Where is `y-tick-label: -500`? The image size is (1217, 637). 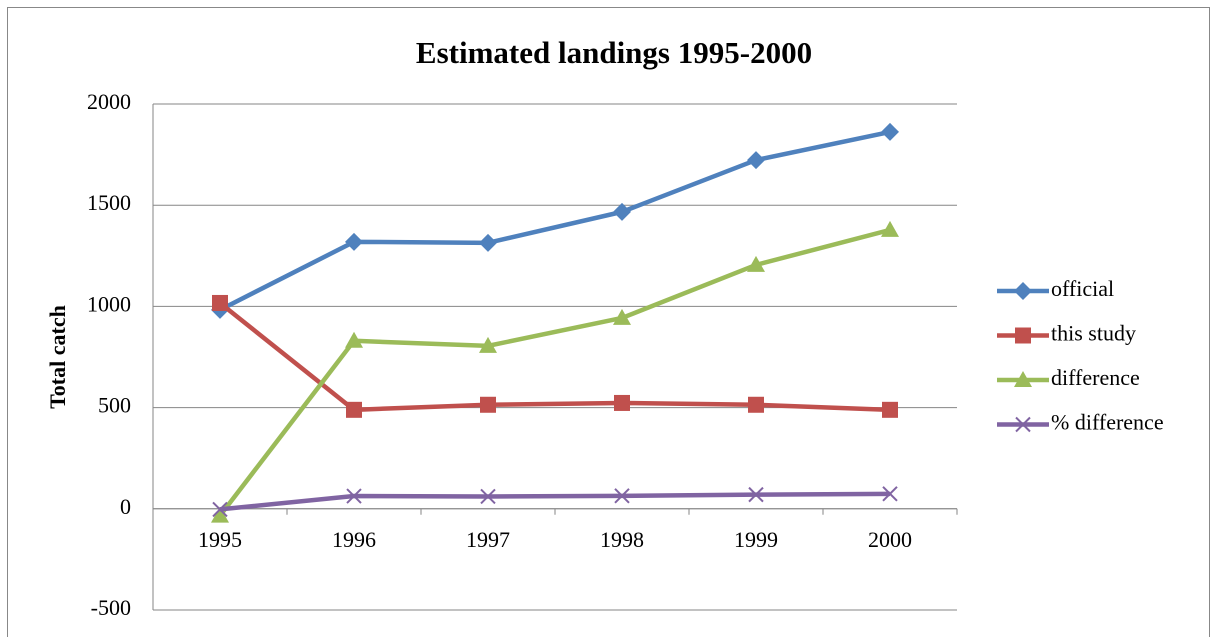
y-tick-label: -500 is located at coordinates (111, 607).